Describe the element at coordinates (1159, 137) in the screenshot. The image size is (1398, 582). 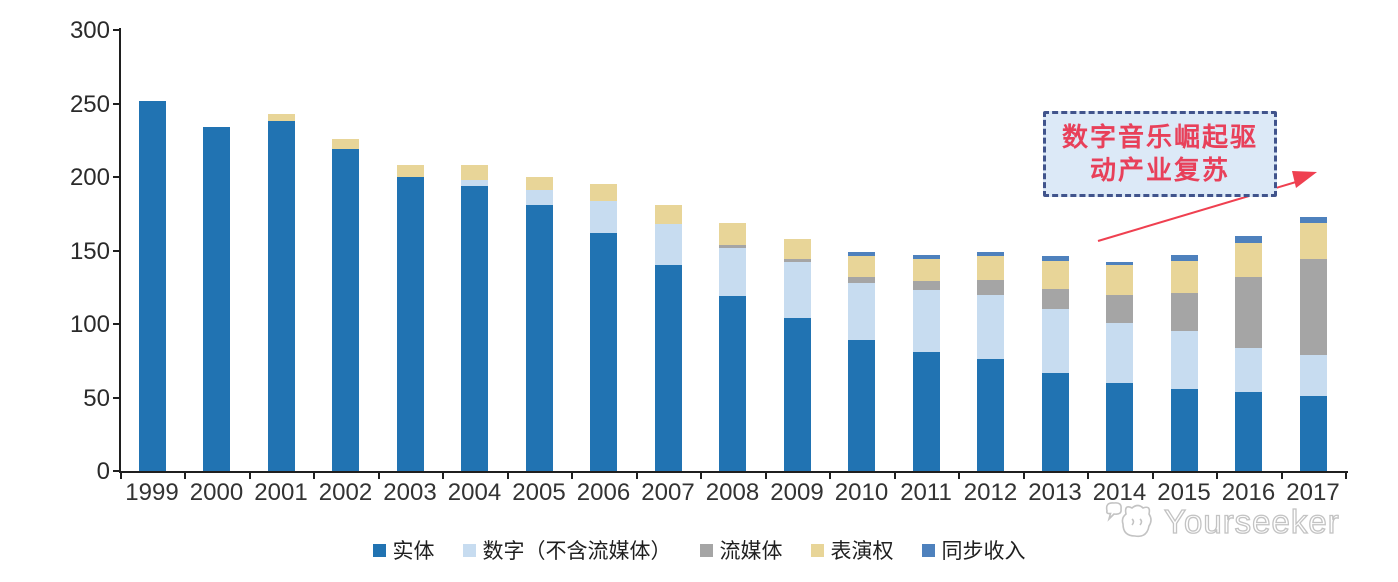
I see `annotation-text-line1: 数字音乐崛起驱` at that location.